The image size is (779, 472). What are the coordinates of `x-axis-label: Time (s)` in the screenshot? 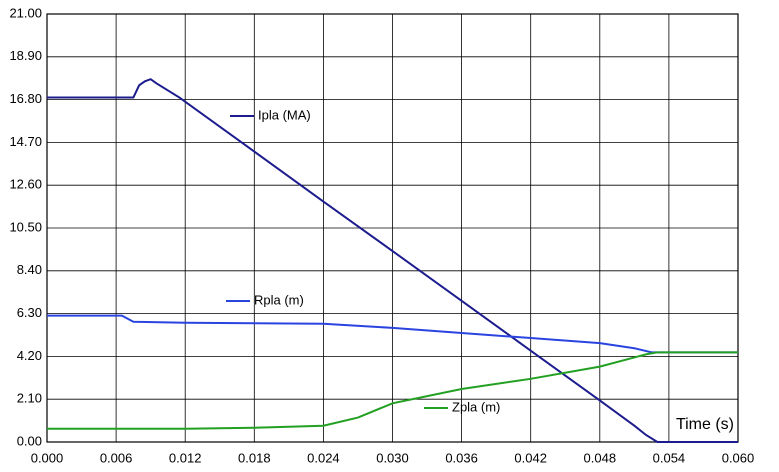 It's located at (705, 424).